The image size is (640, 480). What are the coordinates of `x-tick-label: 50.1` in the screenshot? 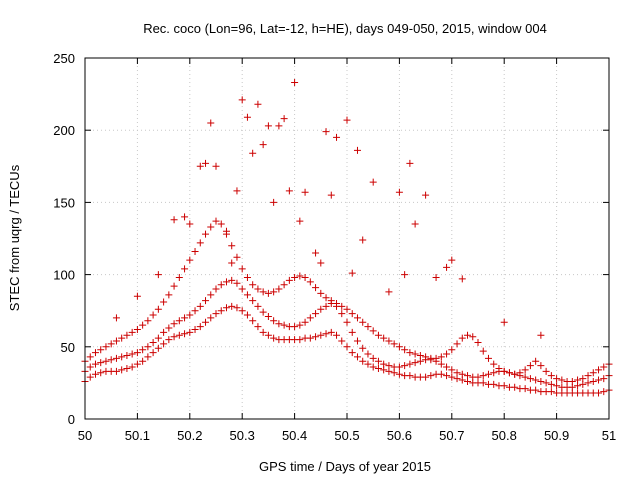 It's located at (137, 435).